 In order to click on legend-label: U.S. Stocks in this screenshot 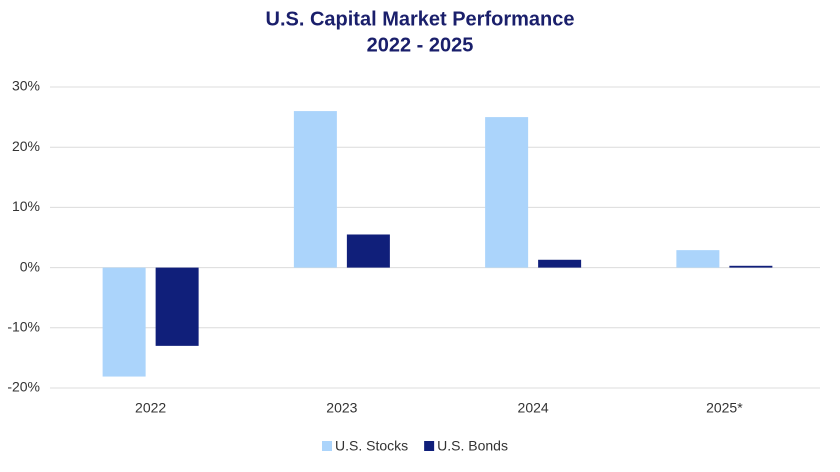, I will do `click(371, 446)`.